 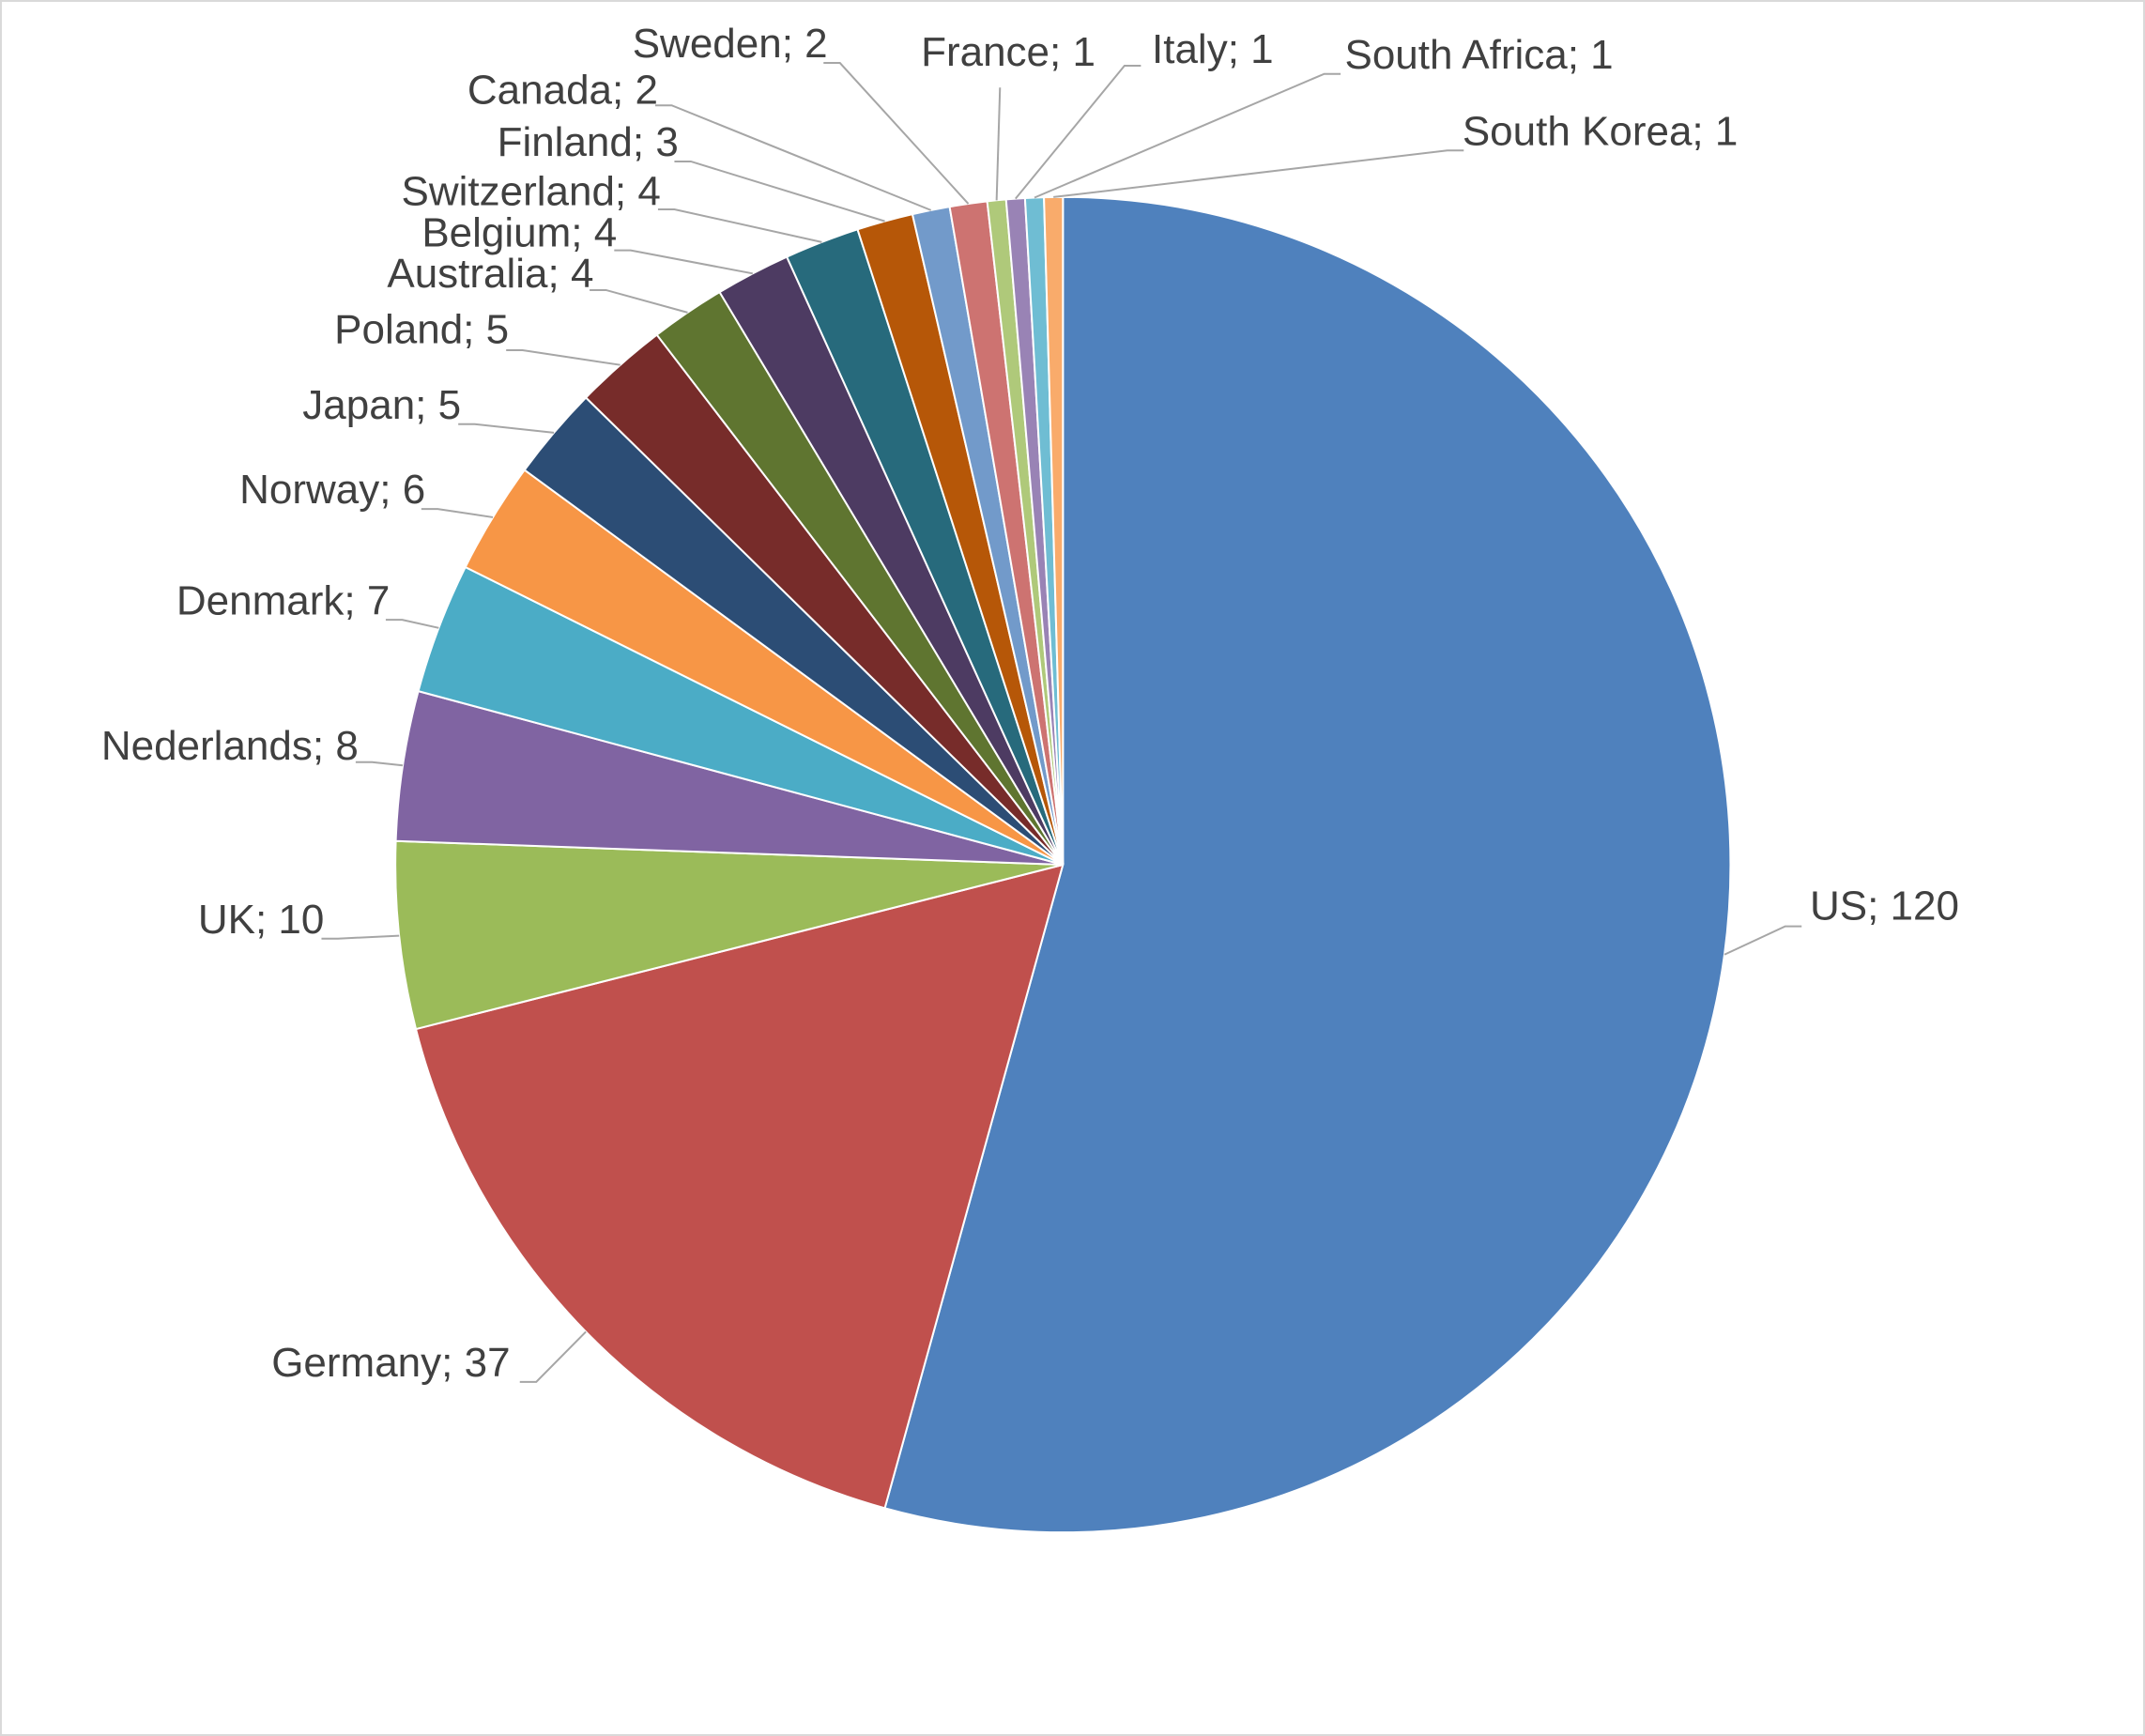 I want to click on data-label: France; 1, so click(x=1008, y=52).